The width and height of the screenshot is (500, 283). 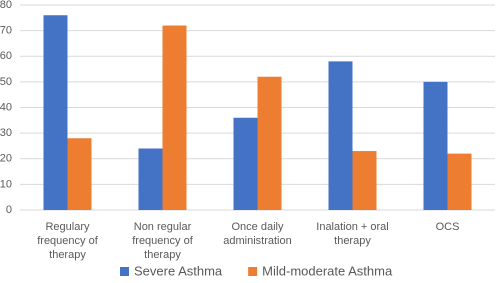 I want to click on legend: Severe Asthma Mild-moderate Asthma, so click(x=256, y=270).